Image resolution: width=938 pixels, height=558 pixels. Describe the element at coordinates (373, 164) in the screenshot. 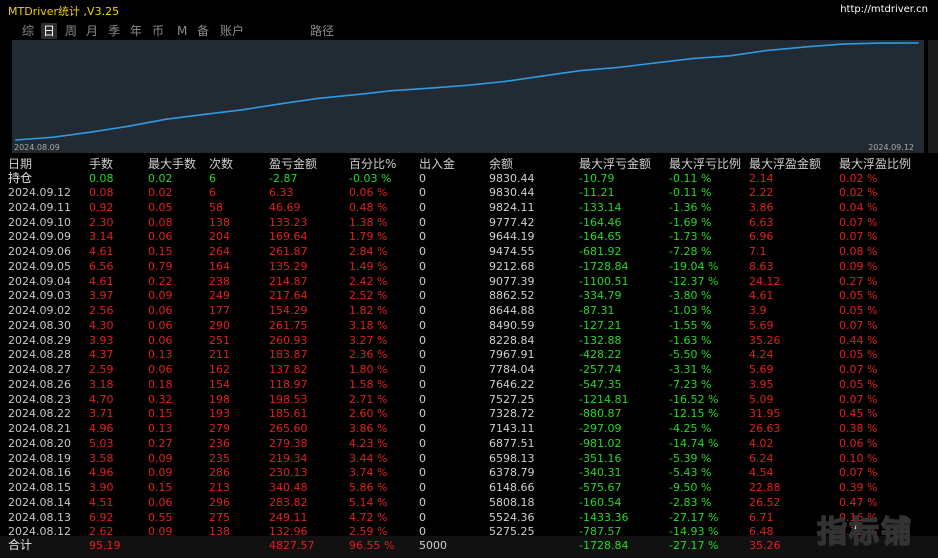

I see `column-header-cell: 百分比%` at that location.